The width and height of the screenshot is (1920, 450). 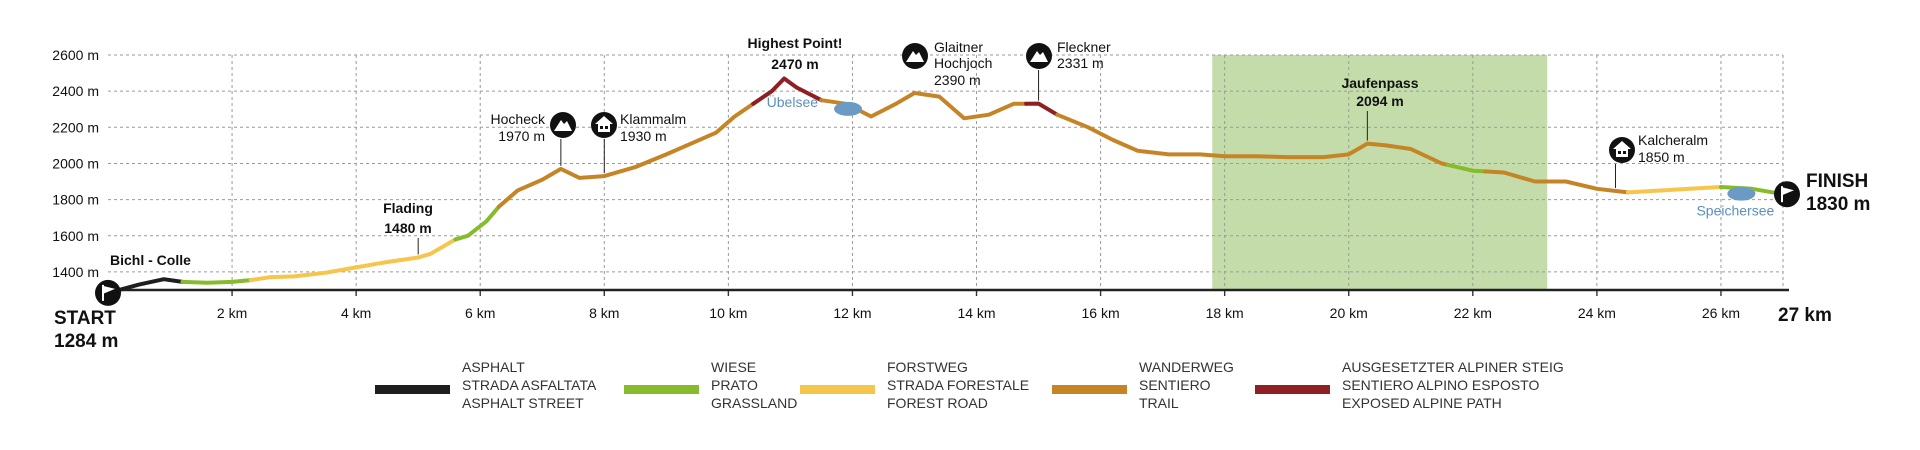 What do you see at coordinates (1661, 157) in the screenshot?
I see `annotation-elevation: 1850 m` at bounding box center [1661, 157].